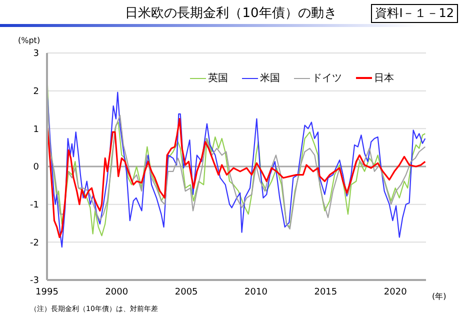  I want to click on y-tick-label: -3, so click(34, 281).